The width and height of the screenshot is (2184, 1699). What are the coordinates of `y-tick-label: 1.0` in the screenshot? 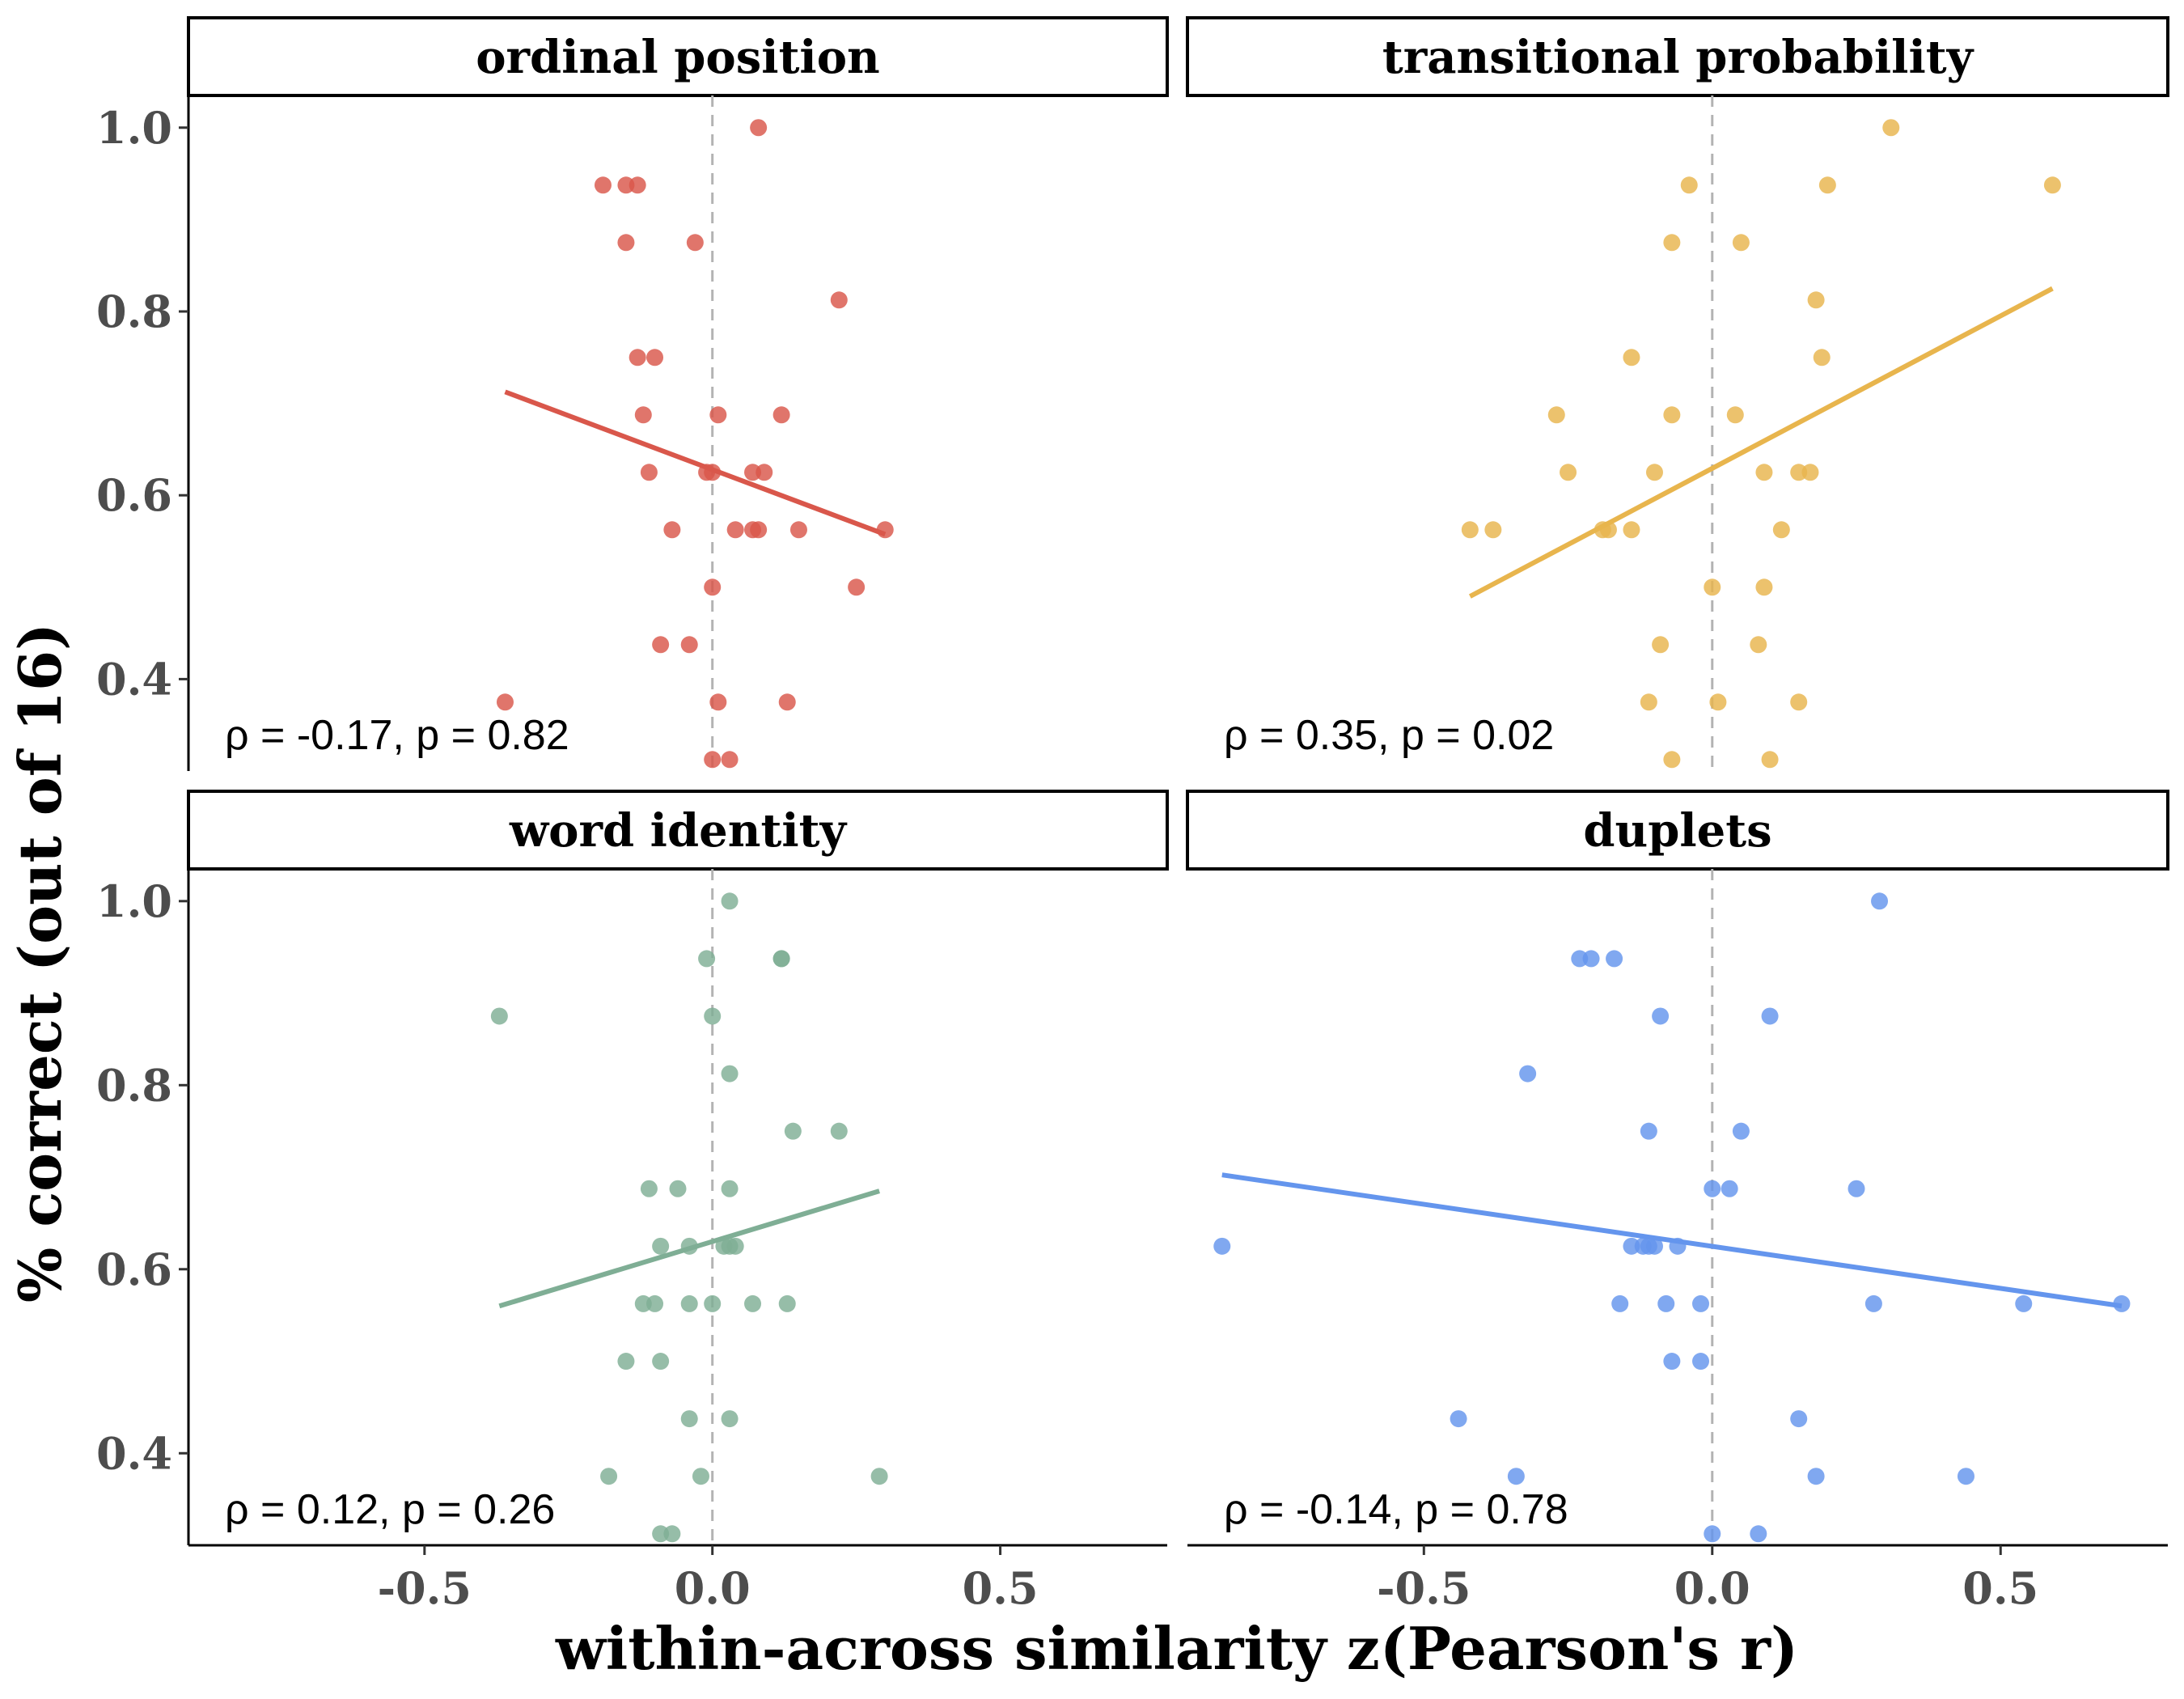 It's located at (134, 901).